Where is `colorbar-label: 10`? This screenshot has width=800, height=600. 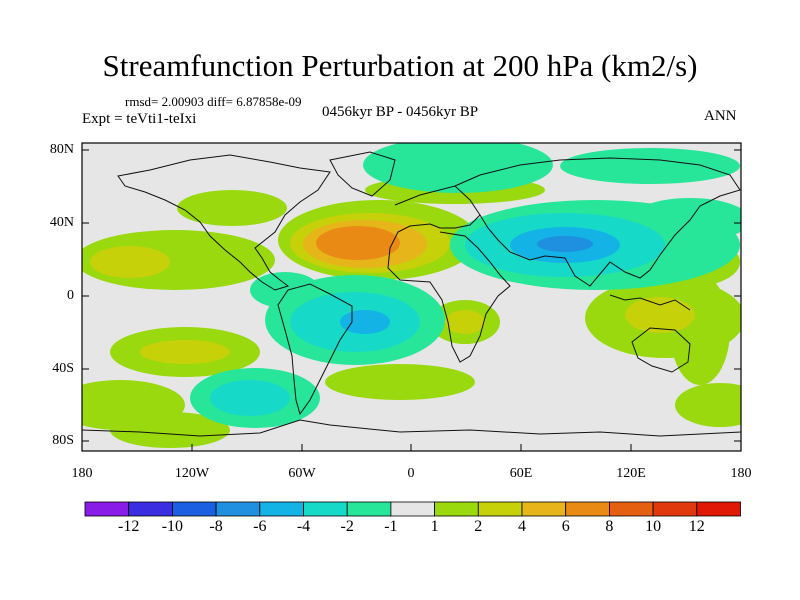 colorbar-label: 10 is located at coordinates (653, 526).